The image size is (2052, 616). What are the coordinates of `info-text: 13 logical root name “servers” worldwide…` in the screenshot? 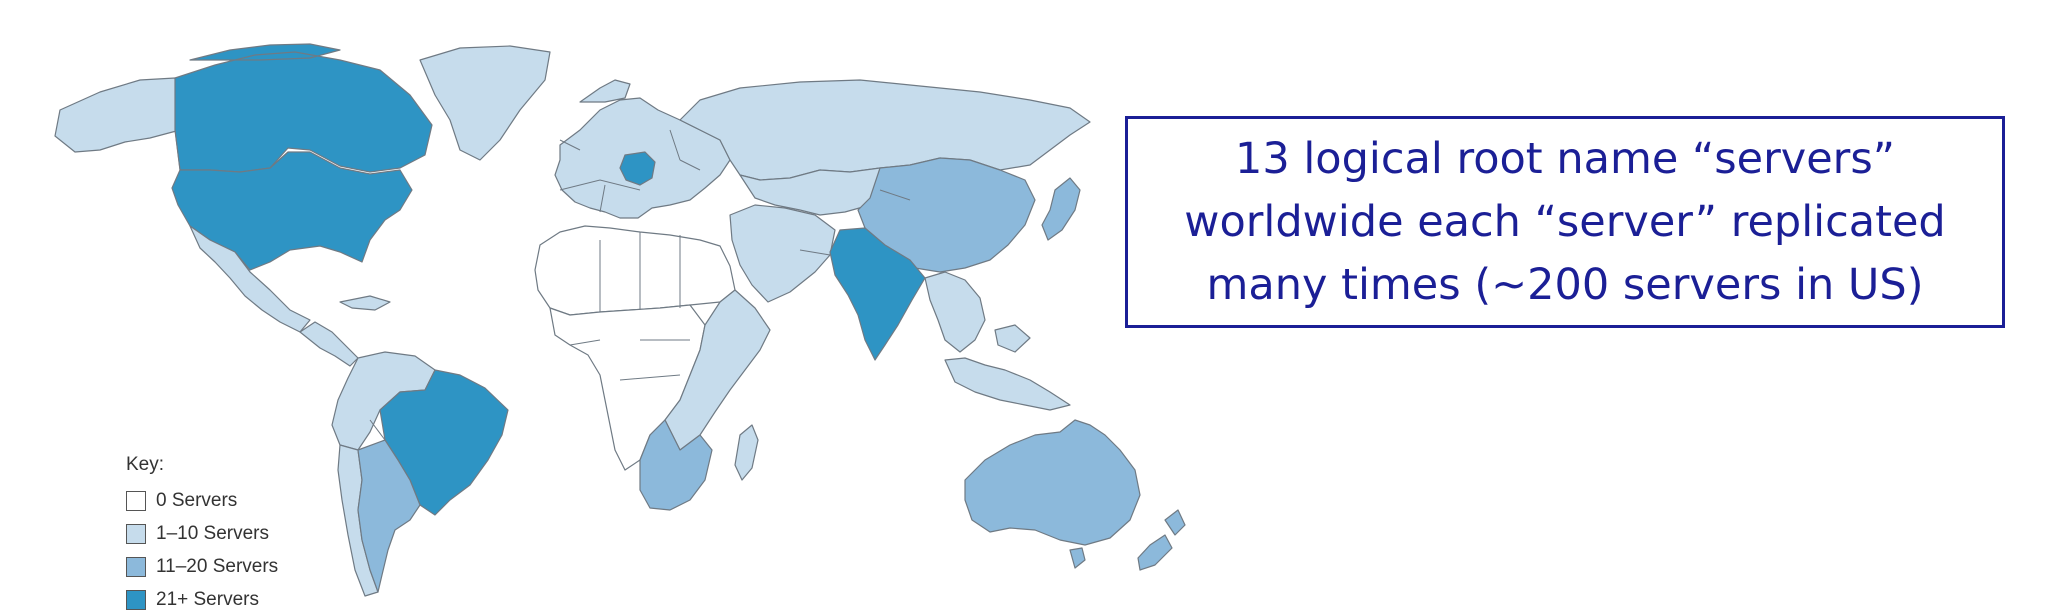 It's located at (1565, 221).